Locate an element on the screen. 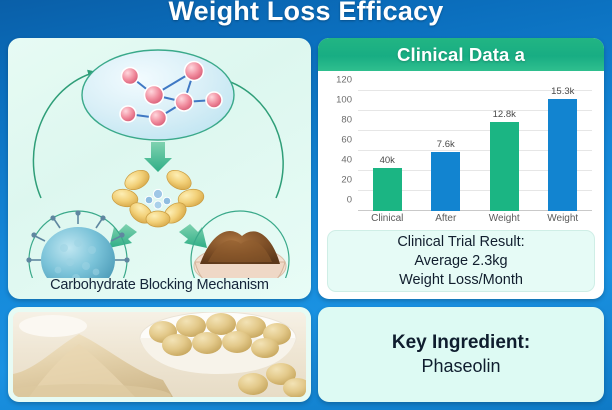 The width and height of the screenshot is (612, 410). key-ingredient-value: Phaseolin is located at coordinates (461, 366).